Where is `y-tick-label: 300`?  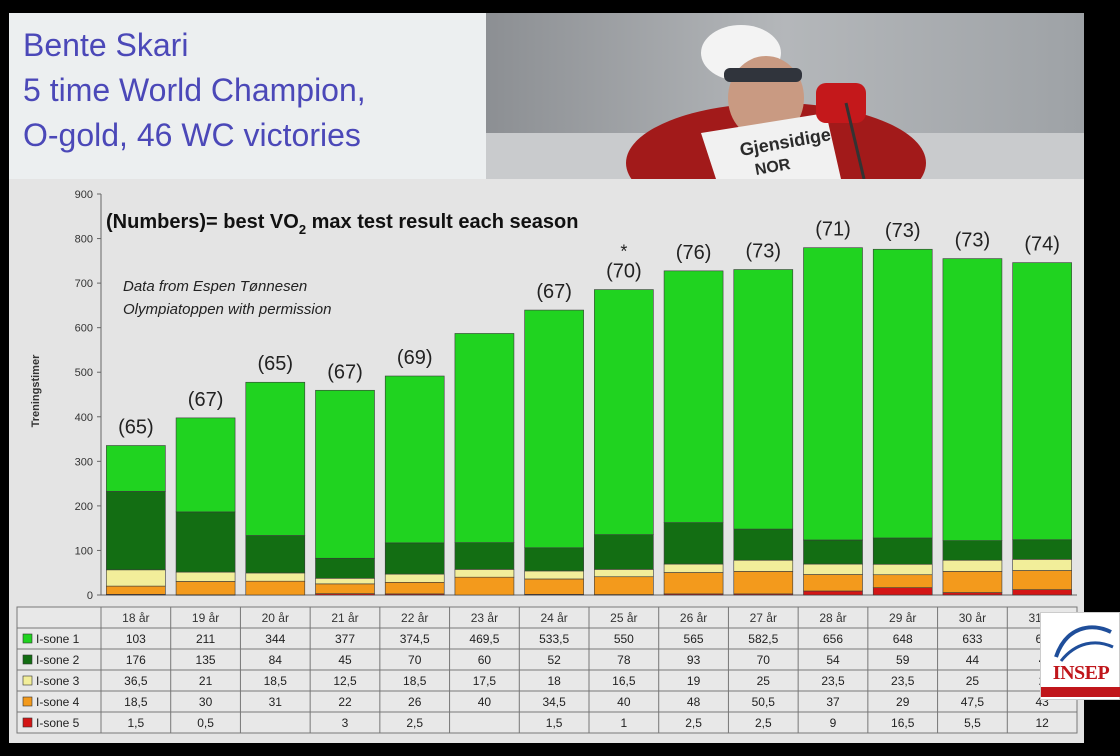 y-tick-label: 300 is located at coordinates (84, 462).